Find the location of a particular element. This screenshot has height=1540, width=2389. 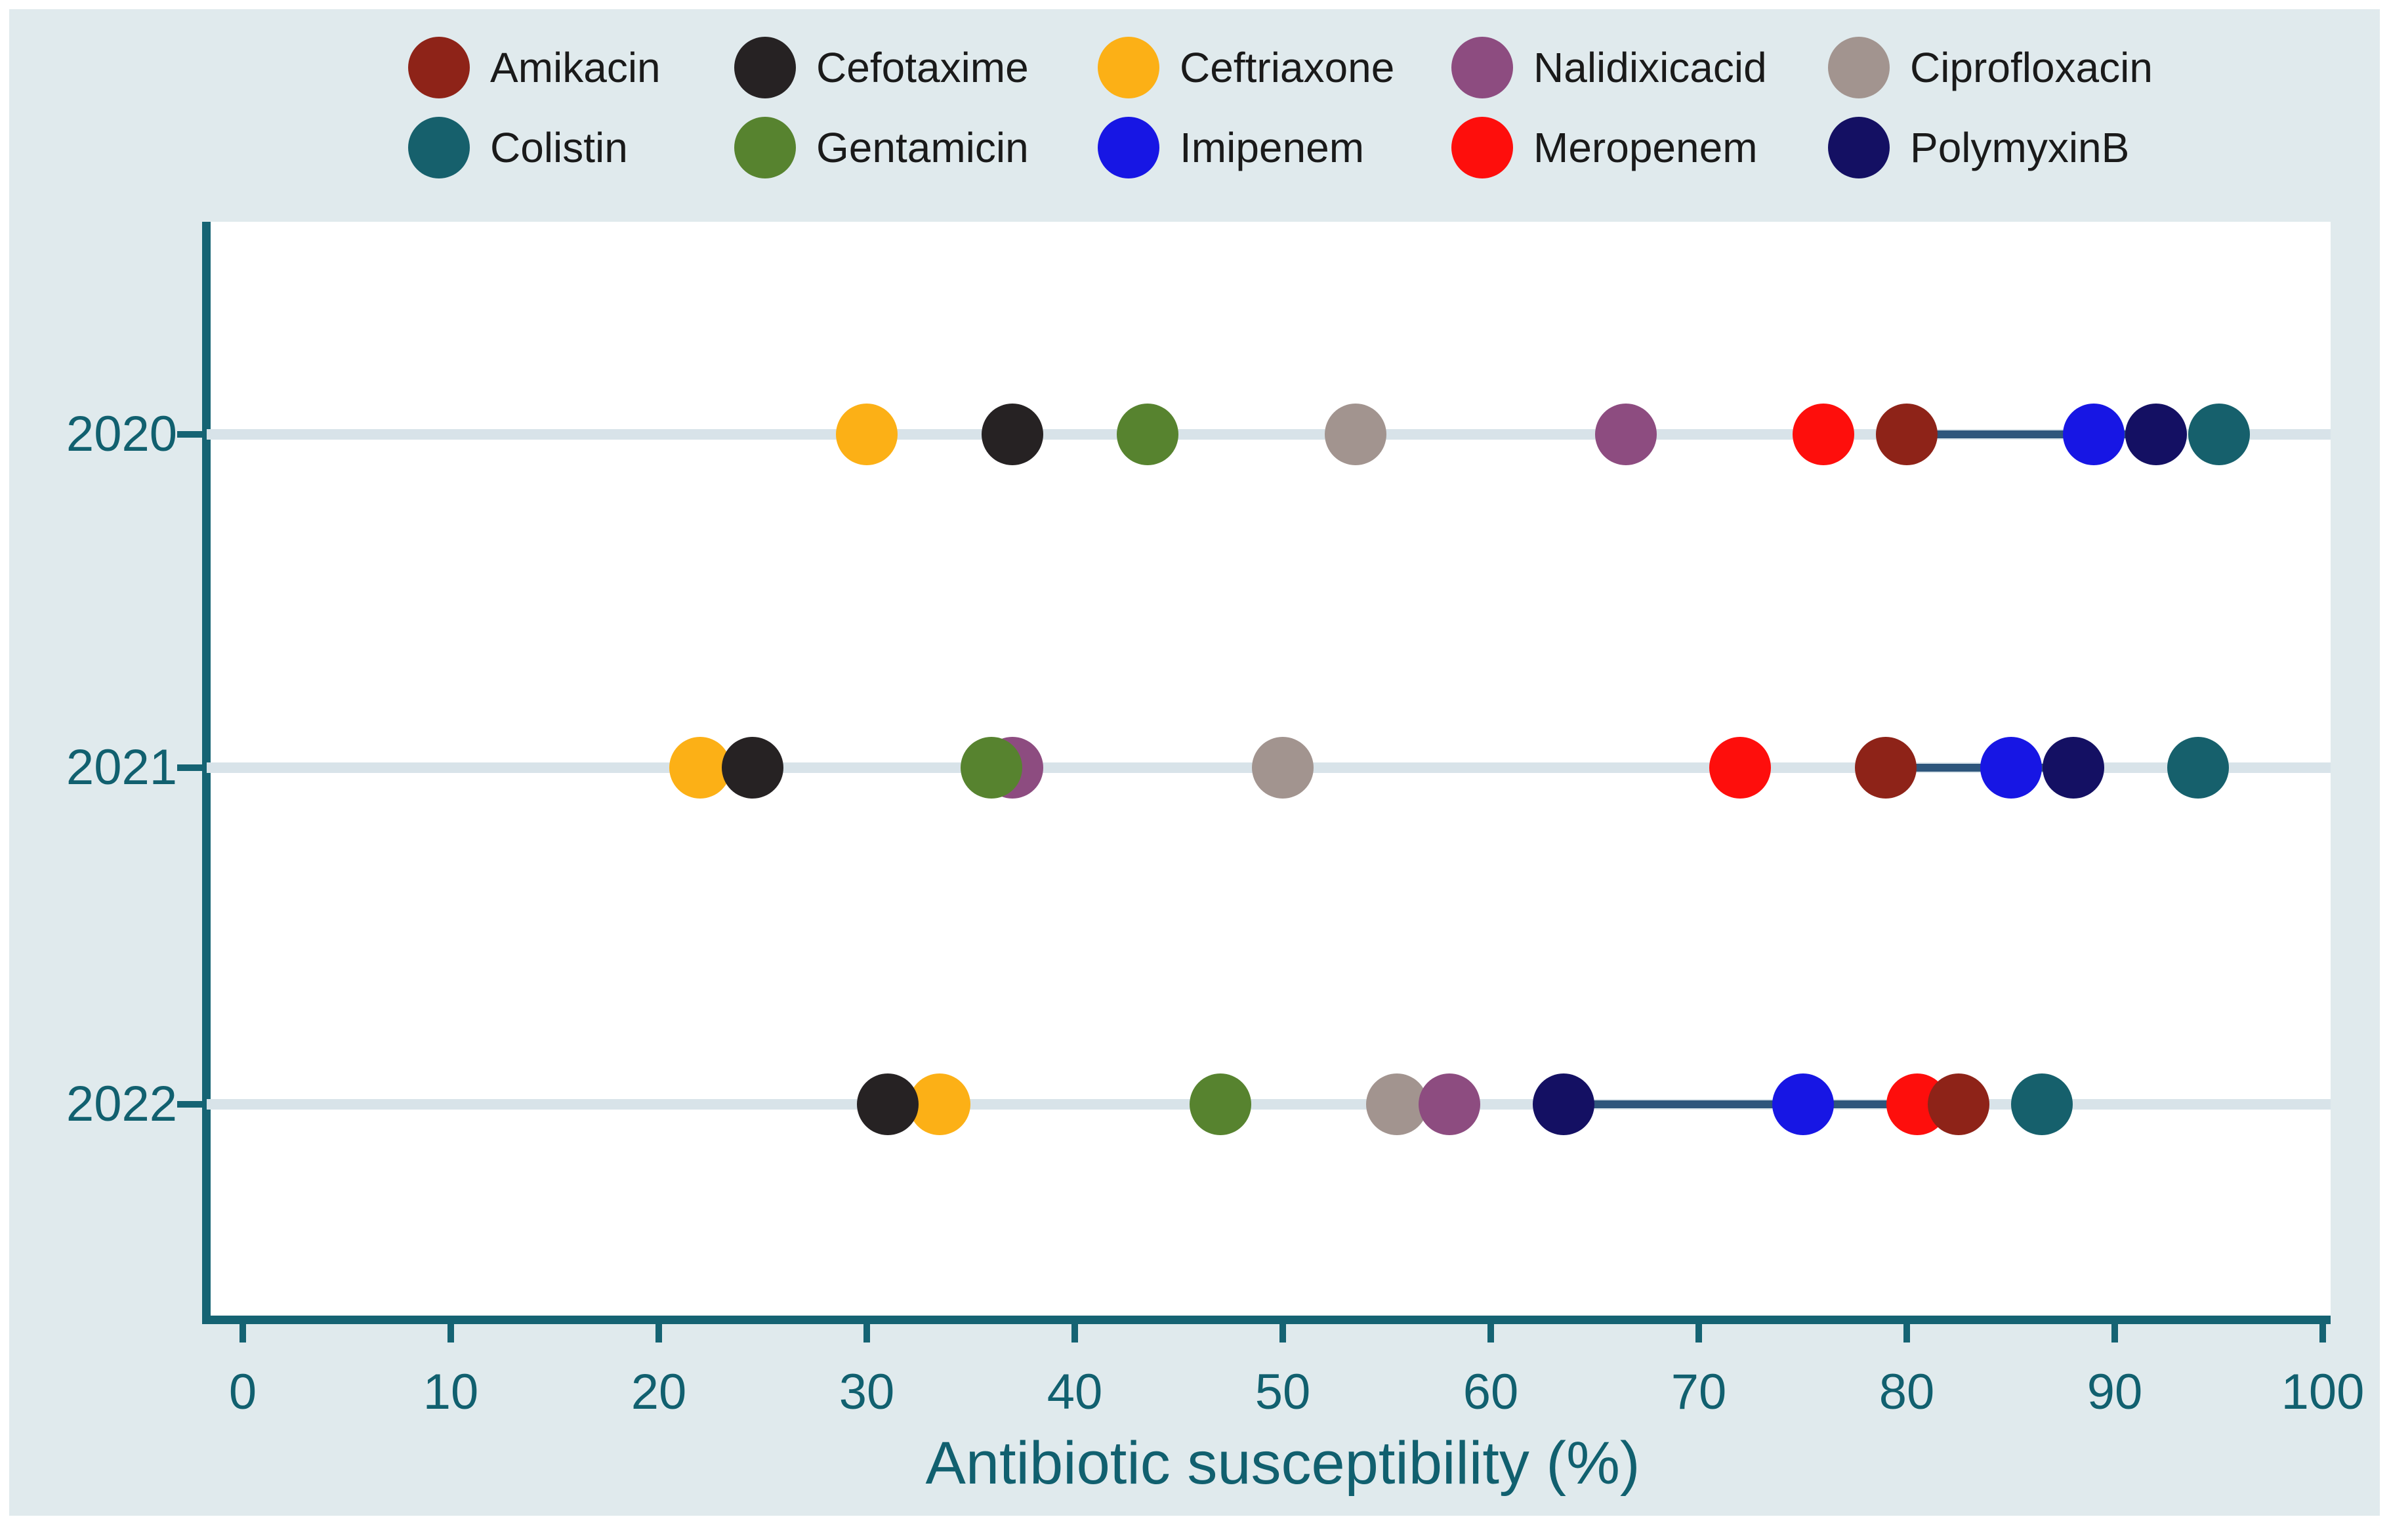

y-axis-line is located at coordinates (206, 771).